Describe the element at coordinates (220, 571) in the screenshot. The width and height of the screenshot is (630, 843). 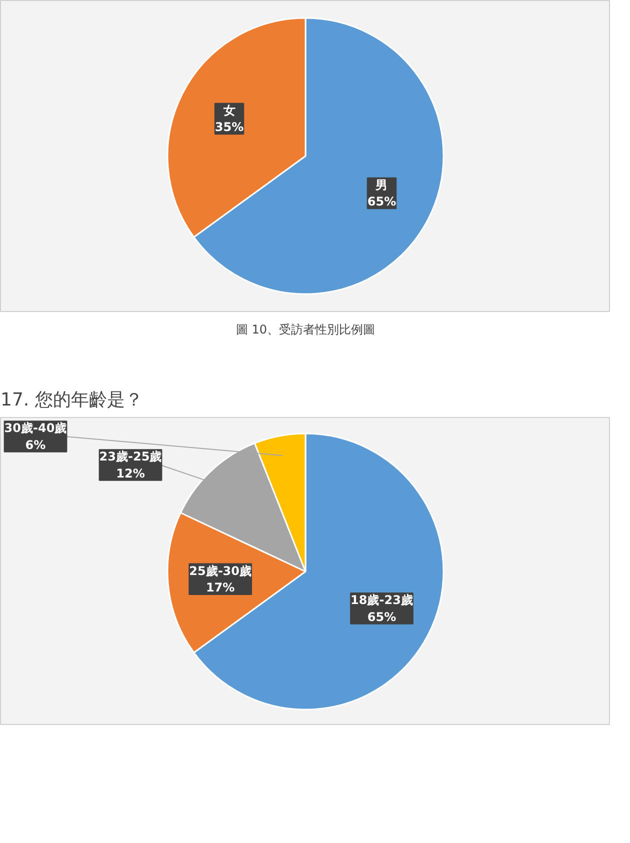
I see `slice-label: 25歲-30歲` at that location.